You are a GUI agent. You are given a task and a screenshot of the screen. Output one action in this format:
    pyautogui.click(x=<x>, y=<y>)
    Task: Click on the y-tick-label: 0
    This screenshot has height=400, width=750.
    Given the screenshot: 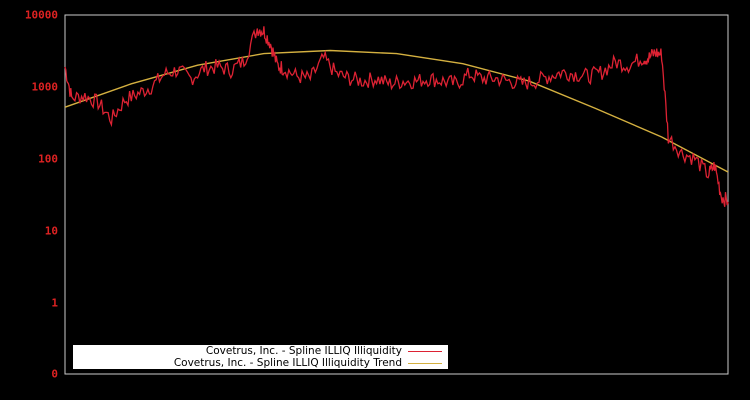 What is the action you would take?
    pyautogui.click(x=54, y=374)
    